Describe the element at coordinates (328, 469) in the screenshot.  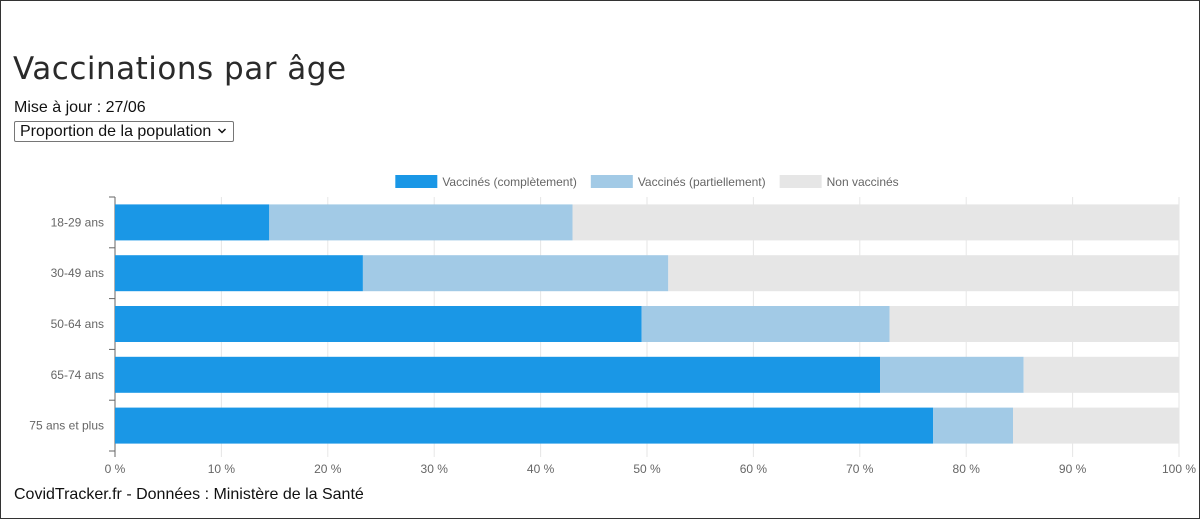
I see `x-tick-label: 20 %` at that location.